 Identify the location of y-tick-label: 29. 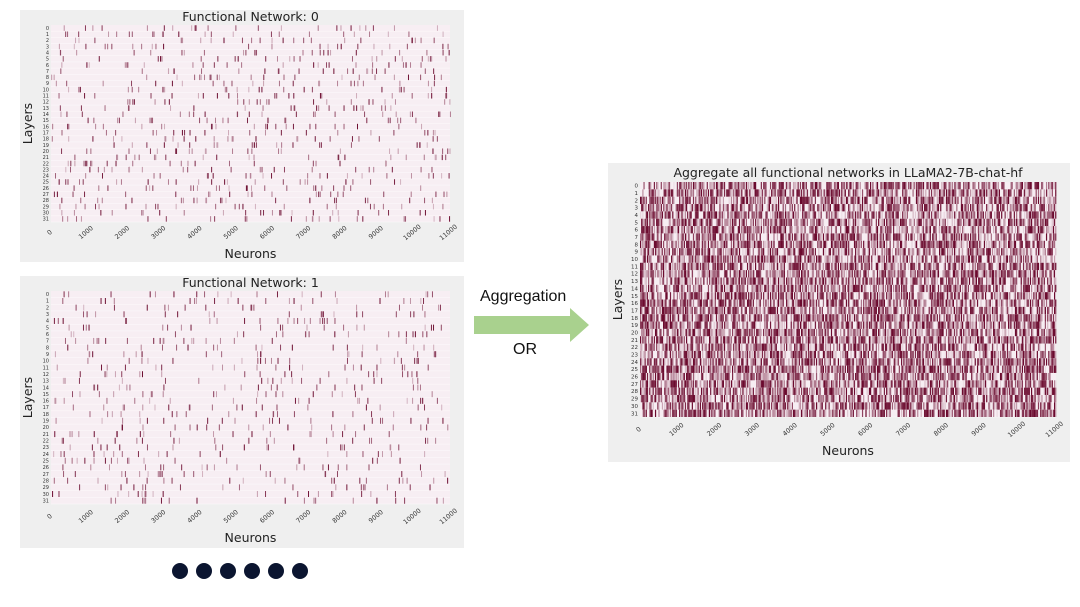
(46, 207).